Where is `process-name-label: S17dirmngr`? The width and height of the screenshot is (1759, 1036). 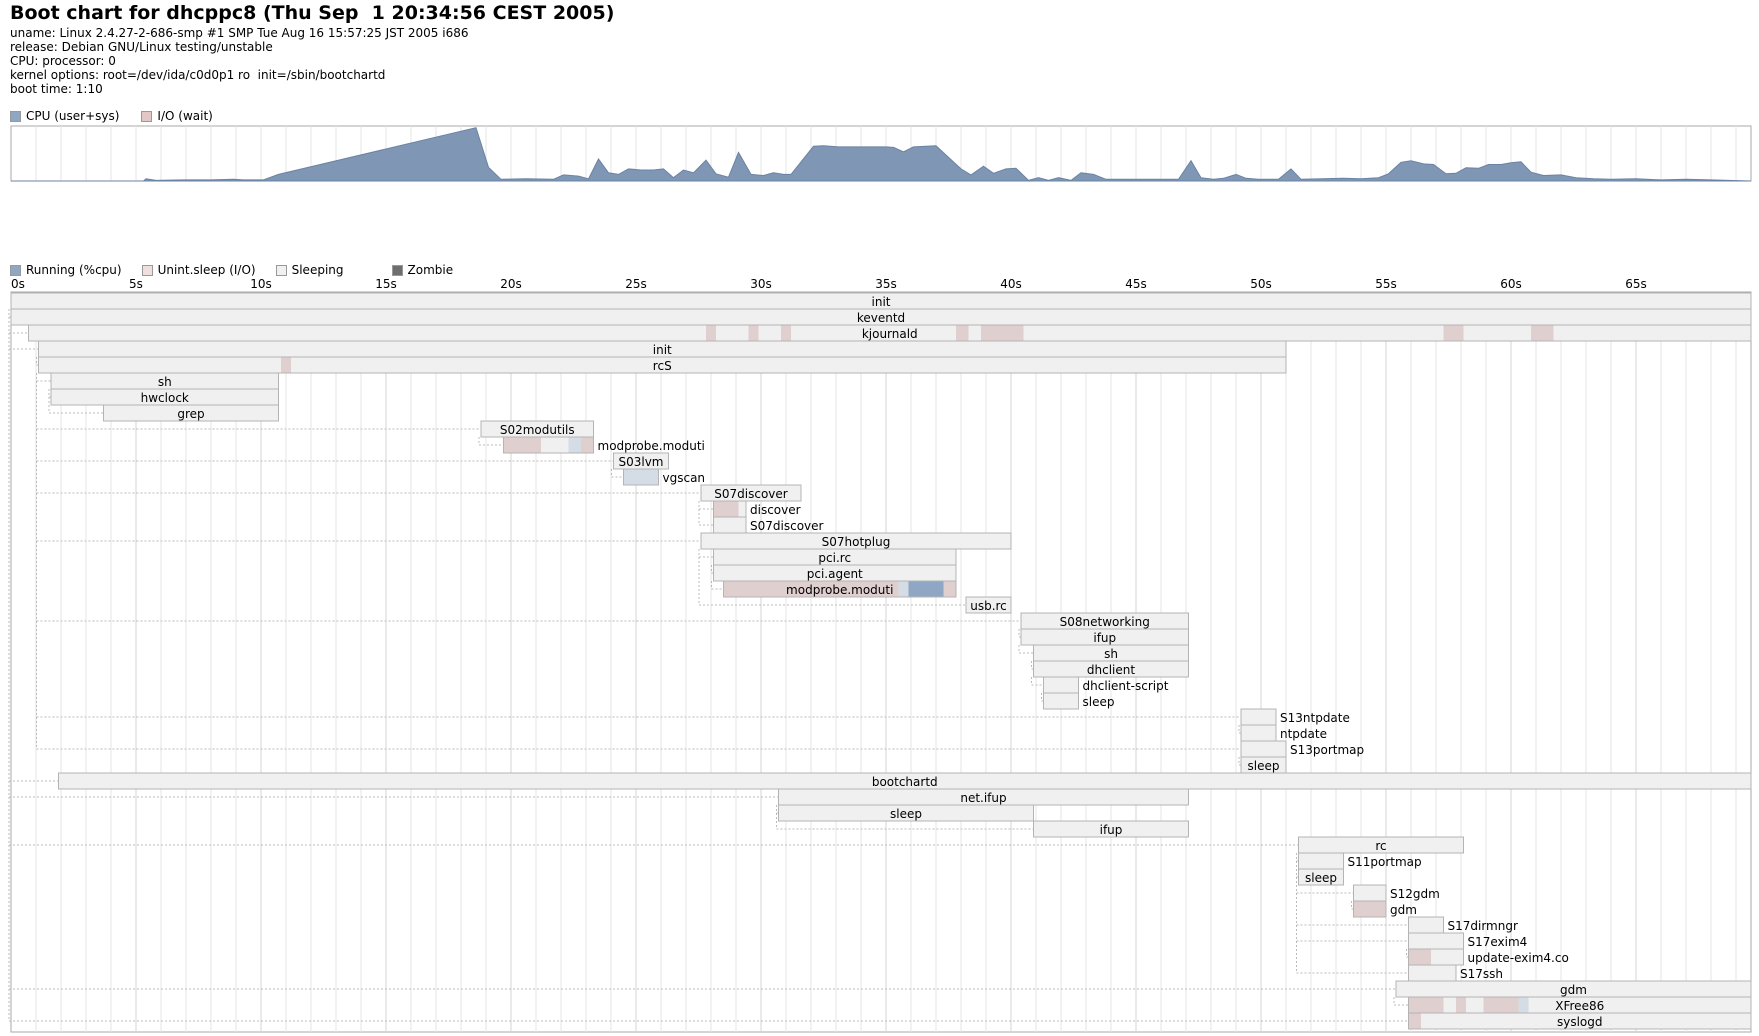 process-name-label: S17dirmngr is located at coordinates (1483, 926).